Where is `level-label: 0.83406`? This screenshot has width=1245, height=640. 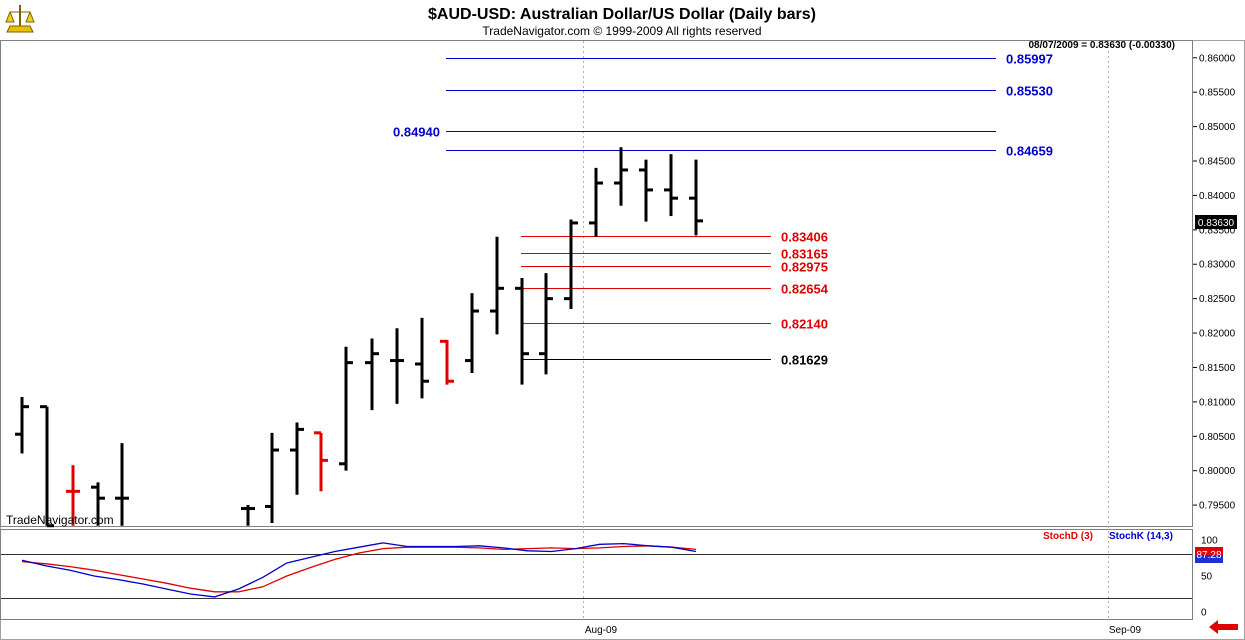
level-label: 0.83406 is located at coordinates (804, 237).